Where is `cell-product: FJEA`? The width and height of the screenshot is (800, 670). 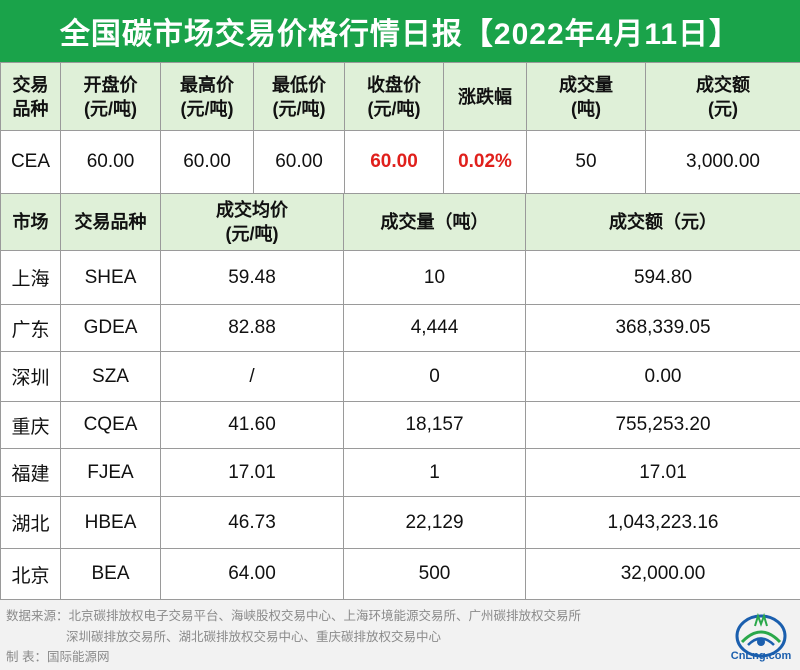
cell-product: FJEA is located at coordinates (111, 473).